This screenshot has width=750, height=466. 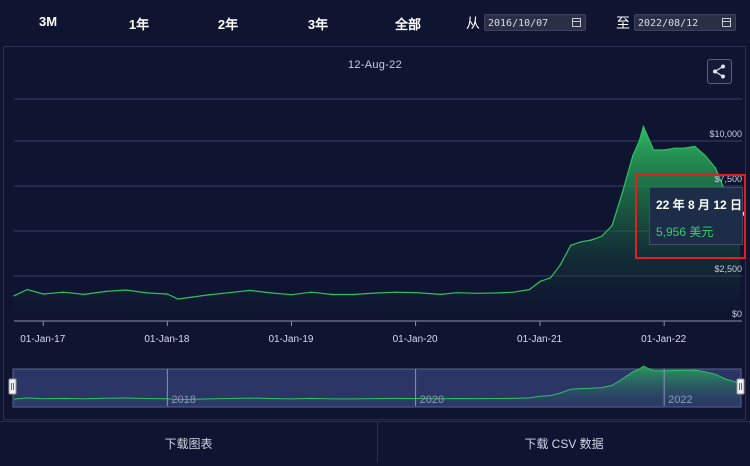 I want to click on from-date-input: 2016/10/07, so click(x=535, y=22).